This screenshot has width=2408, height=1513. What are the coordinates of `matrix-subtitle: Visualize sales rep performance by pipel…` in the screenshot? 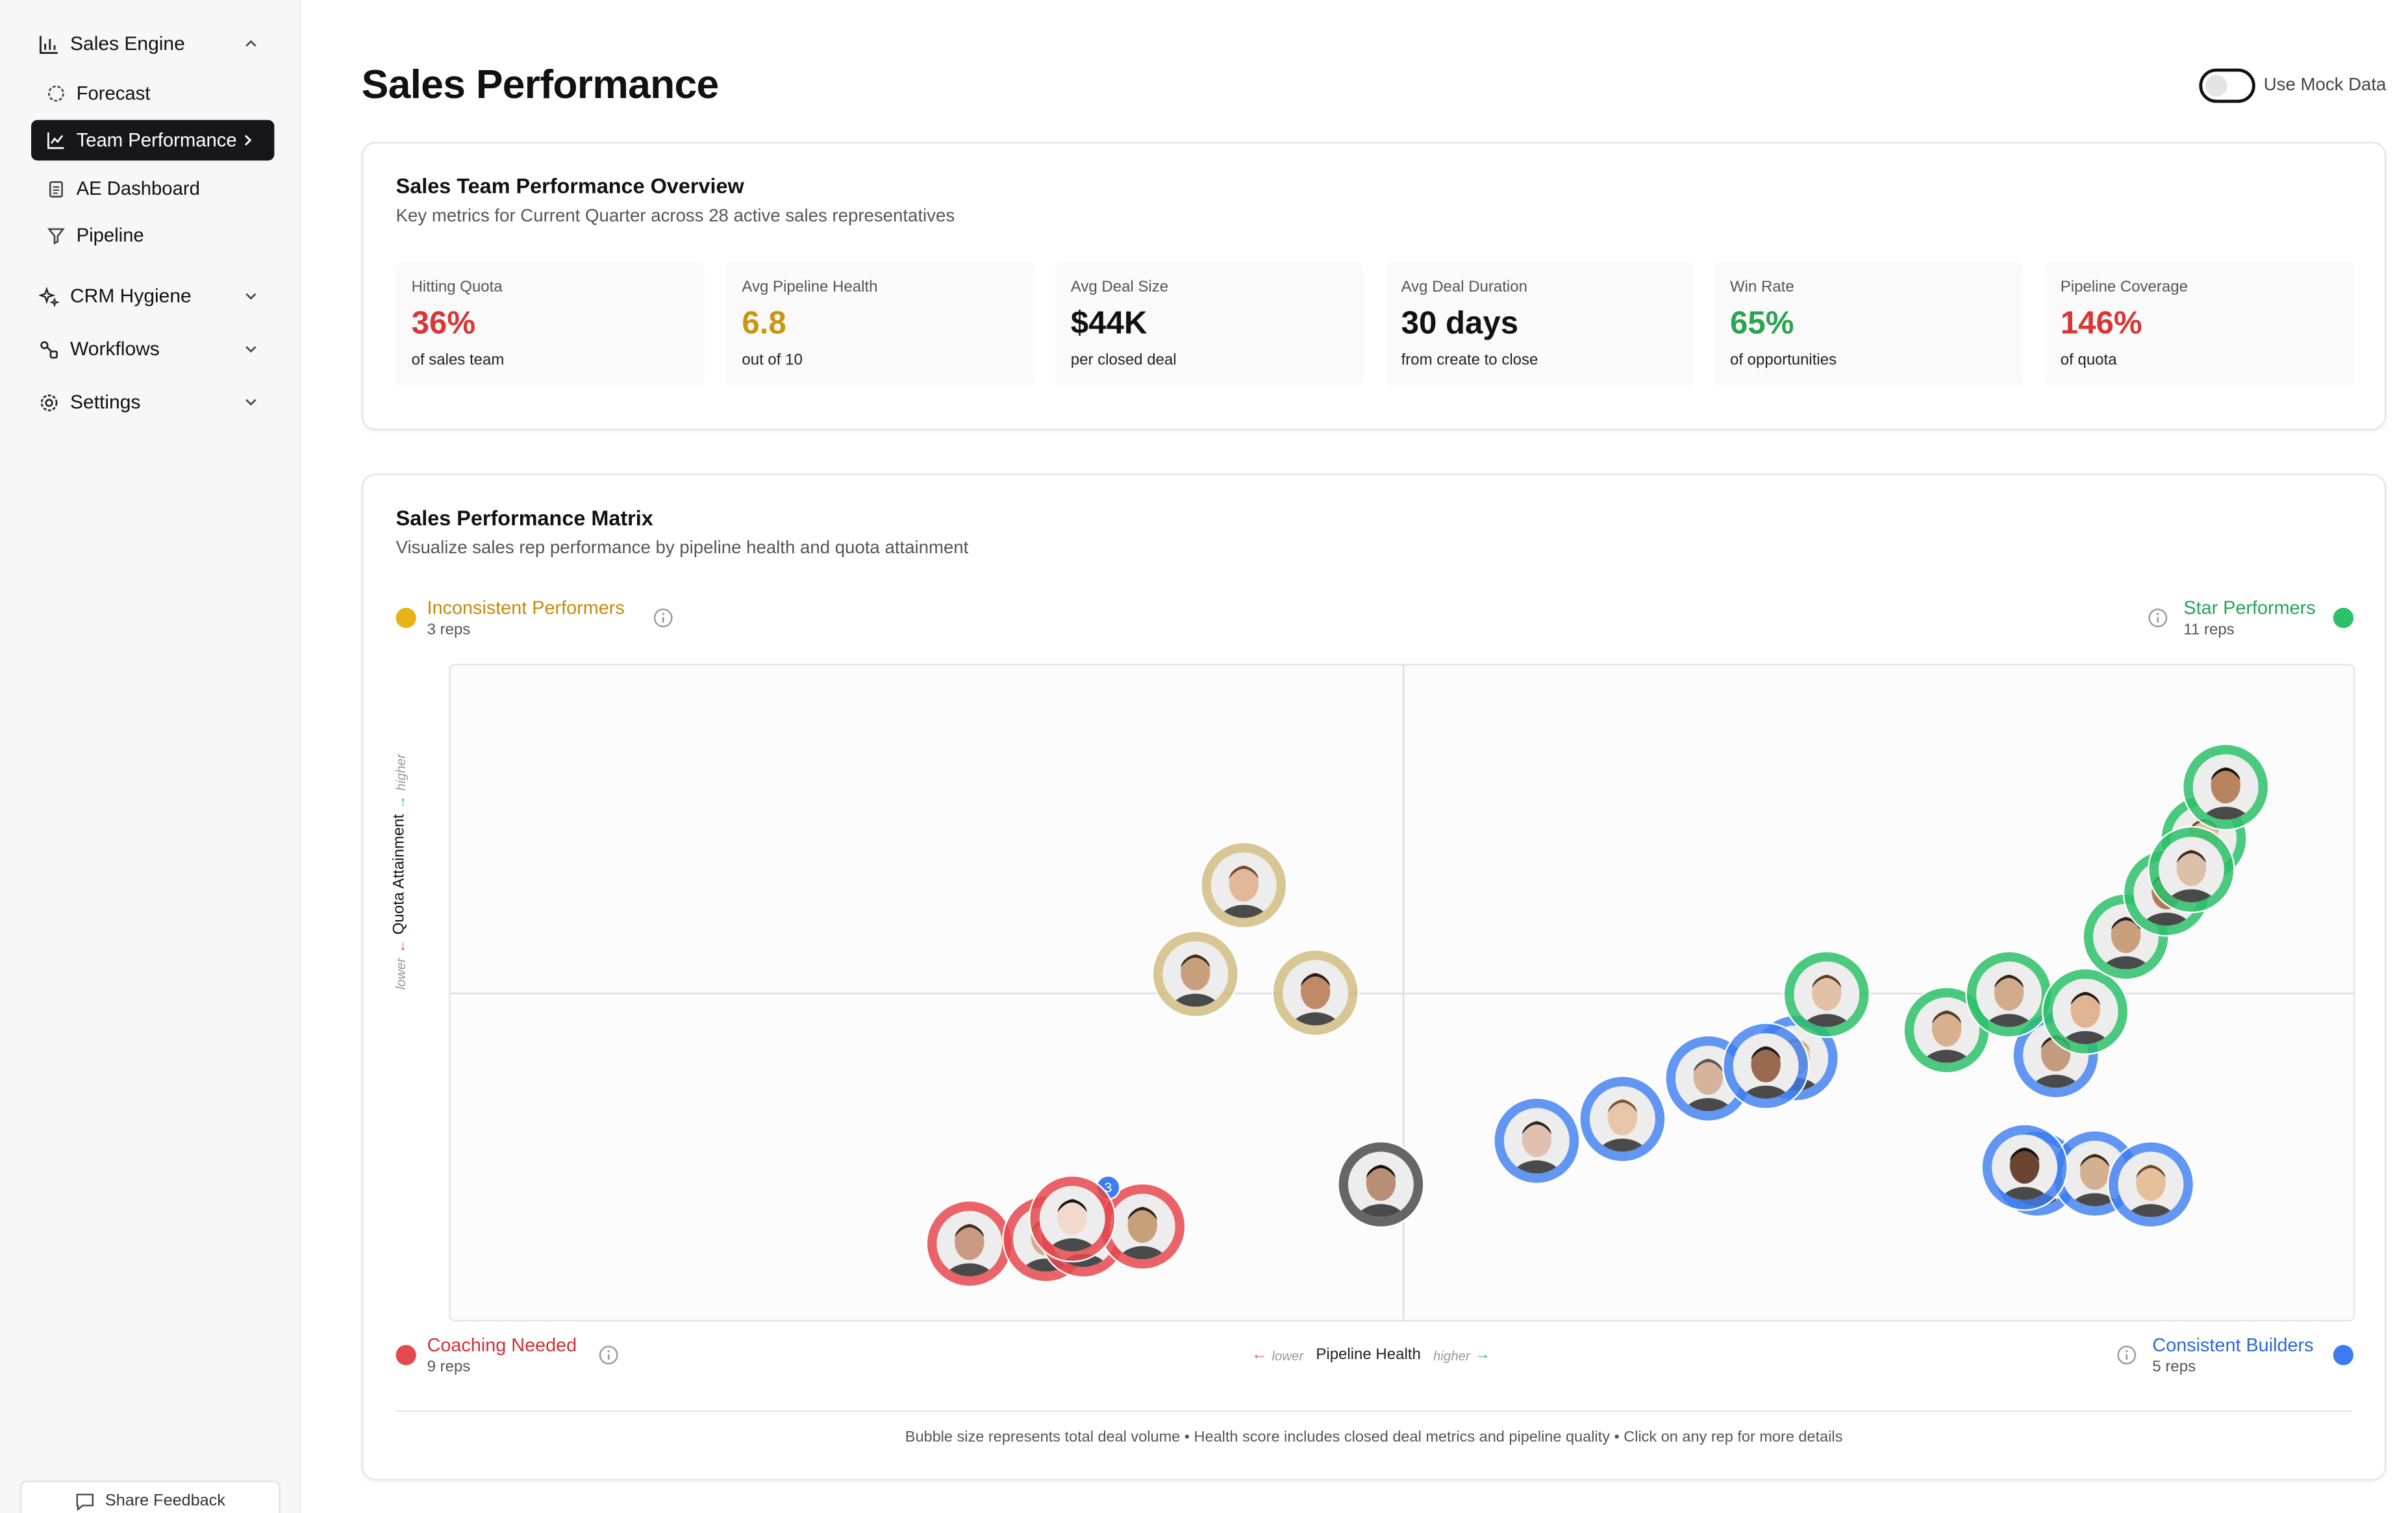 It's located at (682, 548).